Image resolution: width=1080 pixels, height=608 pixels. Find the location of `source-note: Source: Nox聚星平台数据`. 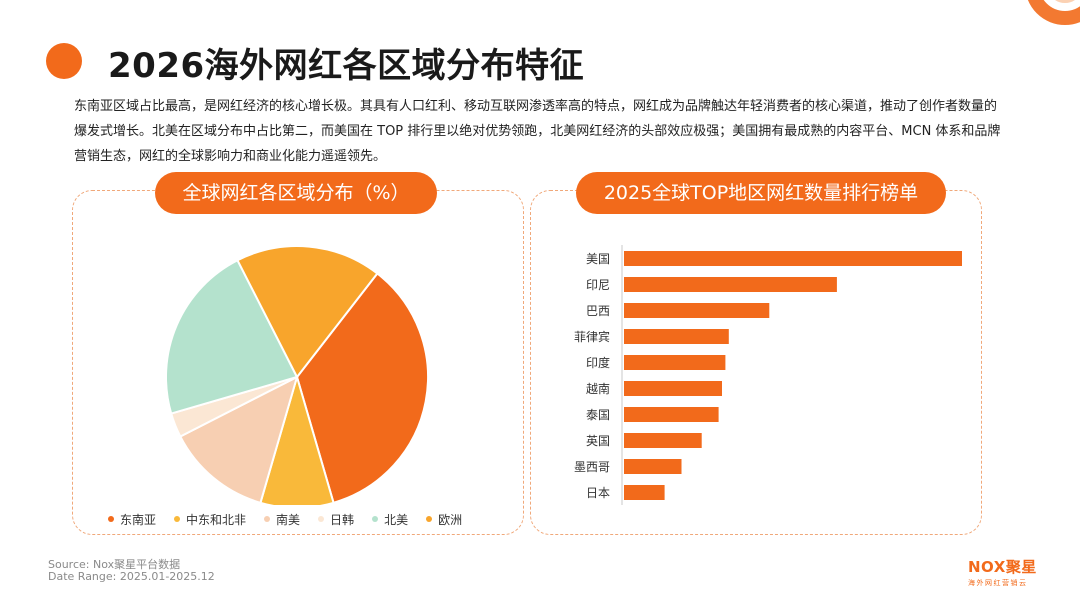

source-note: Source: Nox聚星平台数据 is located at coordinates (114, 564).